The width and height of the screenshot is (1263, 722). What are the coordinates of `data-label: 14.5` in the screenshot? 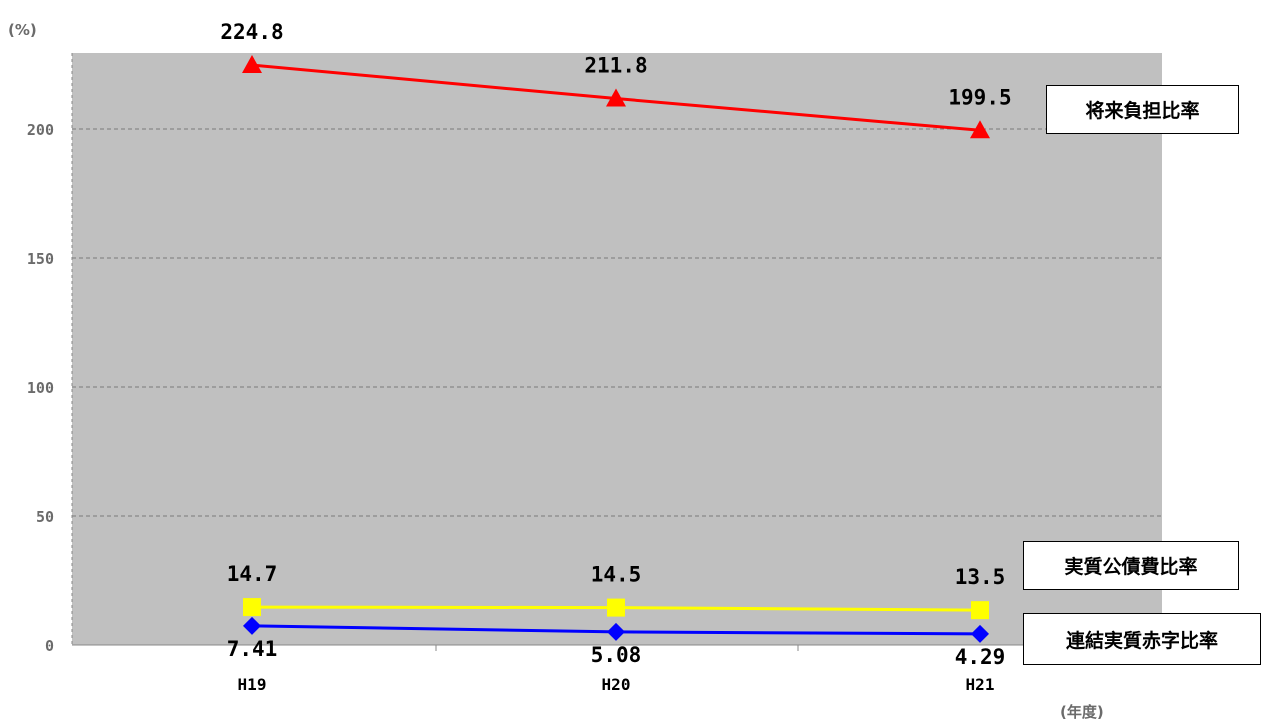 It's located at (616, 575).